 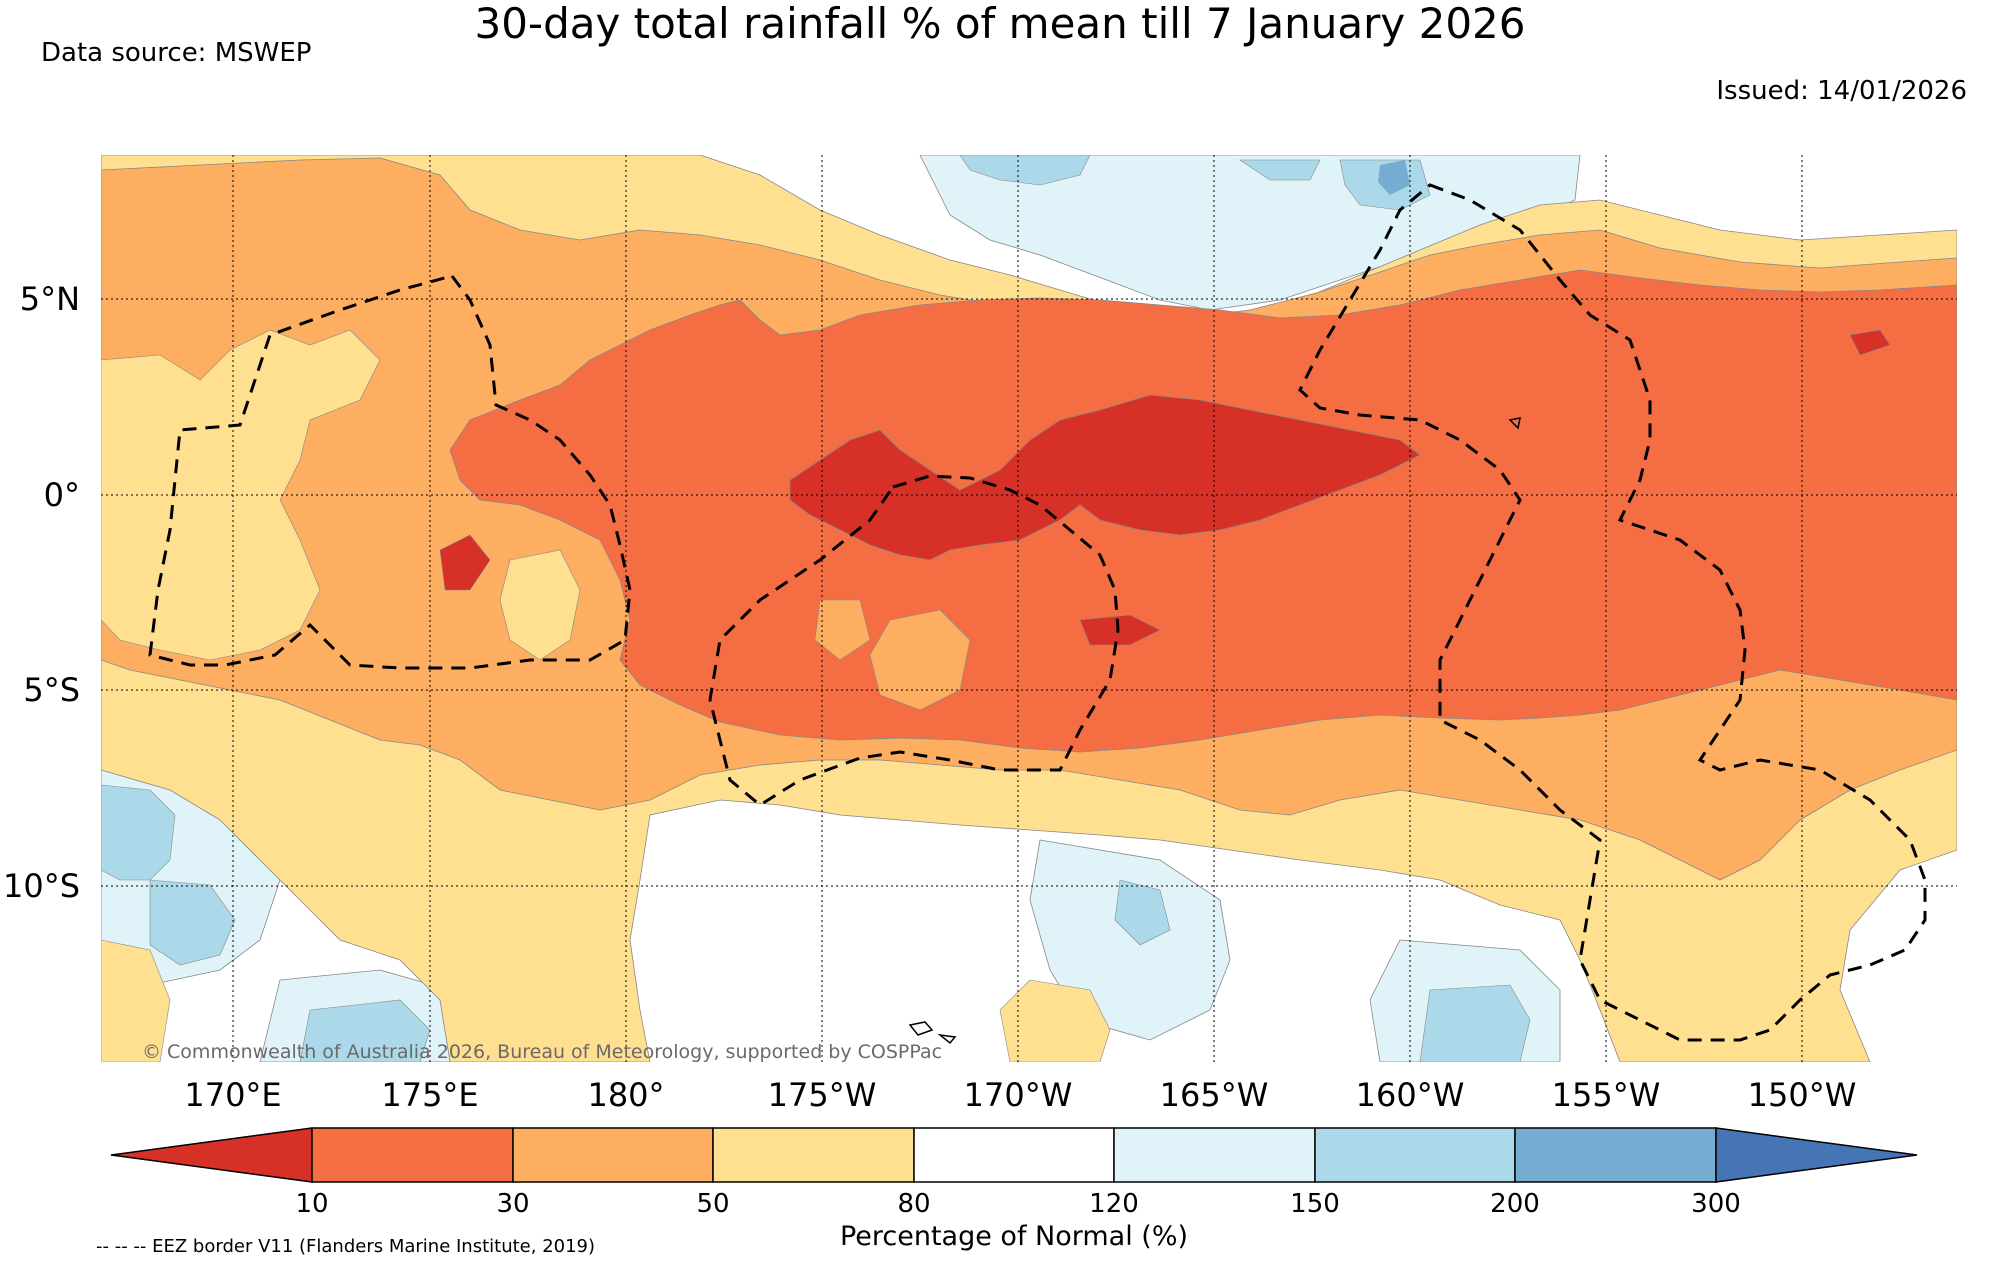 I want to click on dry-region-10-core, so click(x=1105, y=477).